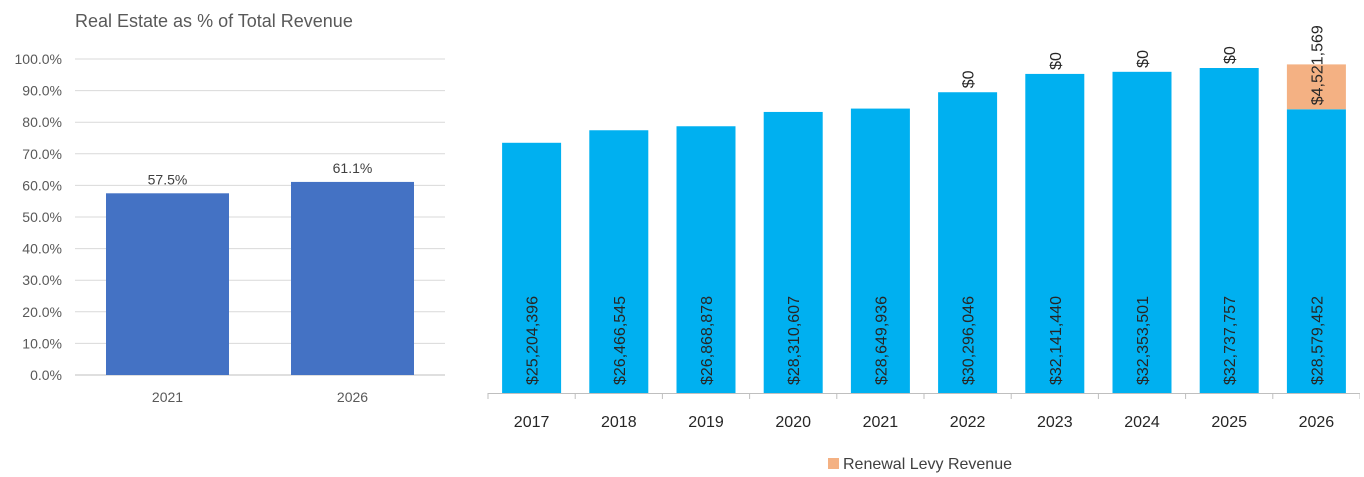 This screenshot has width=1364, height=477. Describe the element at coordinates (42, 122) in the screenshot. I see `y-tick-label: 80.0%` at that location.